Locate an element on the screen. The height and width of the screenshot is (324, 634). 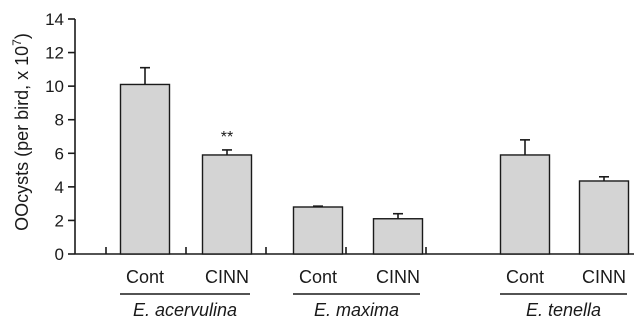
group-label: E. maxima is located at coordinates (356, 310).